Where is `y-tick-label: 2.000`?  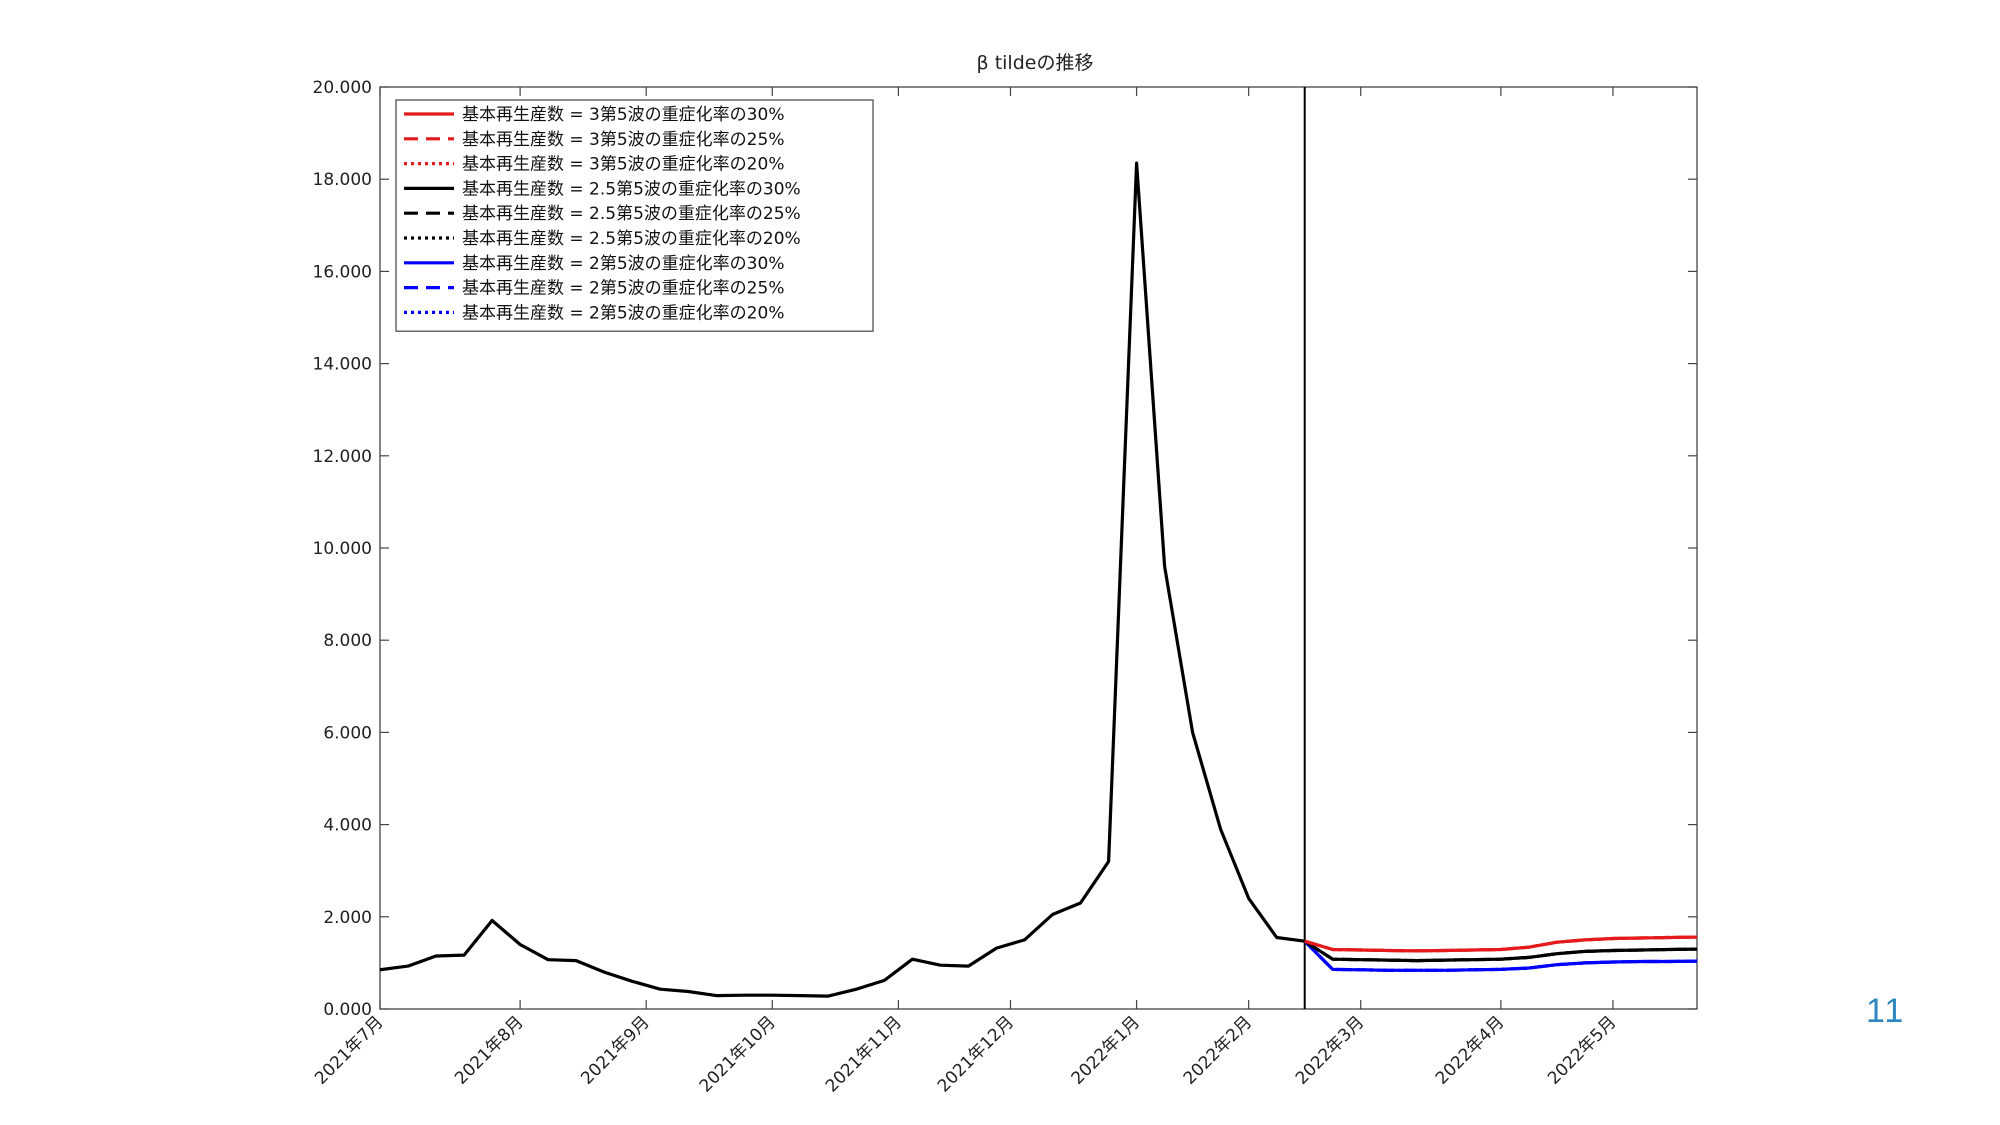 y-tick-label: 2.000 is located at coordinates (347, 918).